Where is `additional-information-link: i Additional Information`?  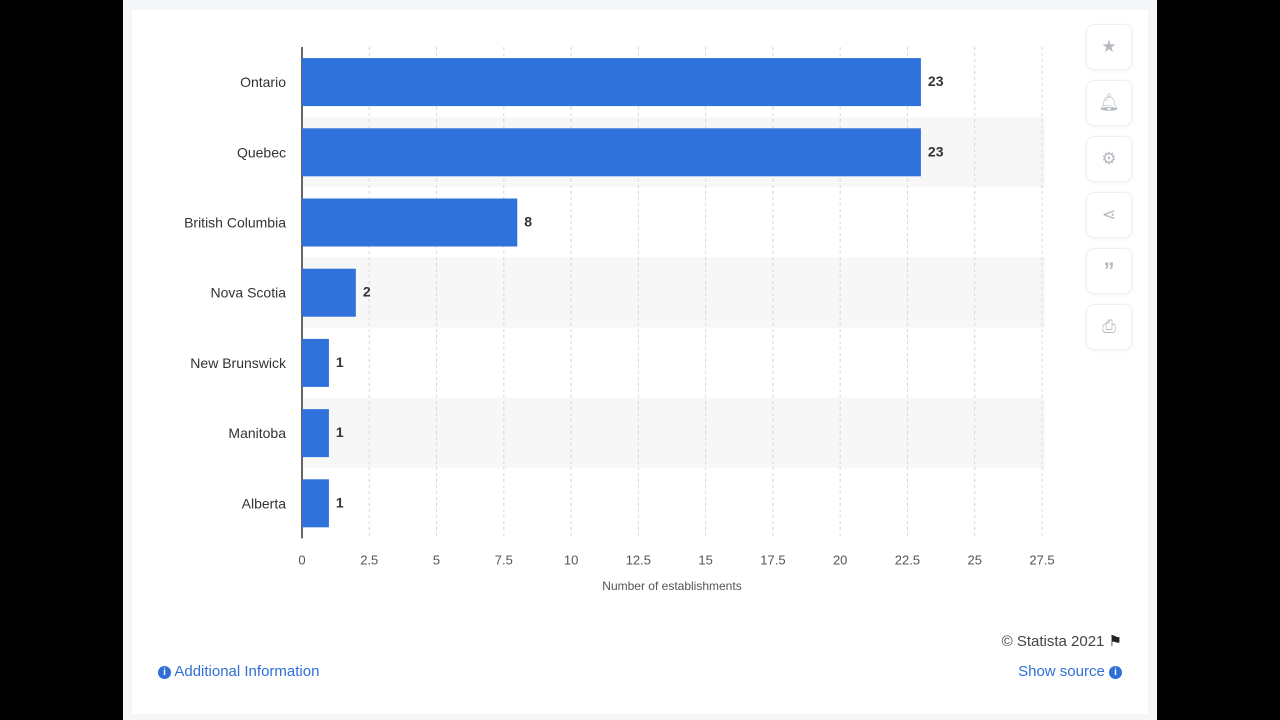 additional-information-link: i Additional Information is located at coordinates (238, 671).